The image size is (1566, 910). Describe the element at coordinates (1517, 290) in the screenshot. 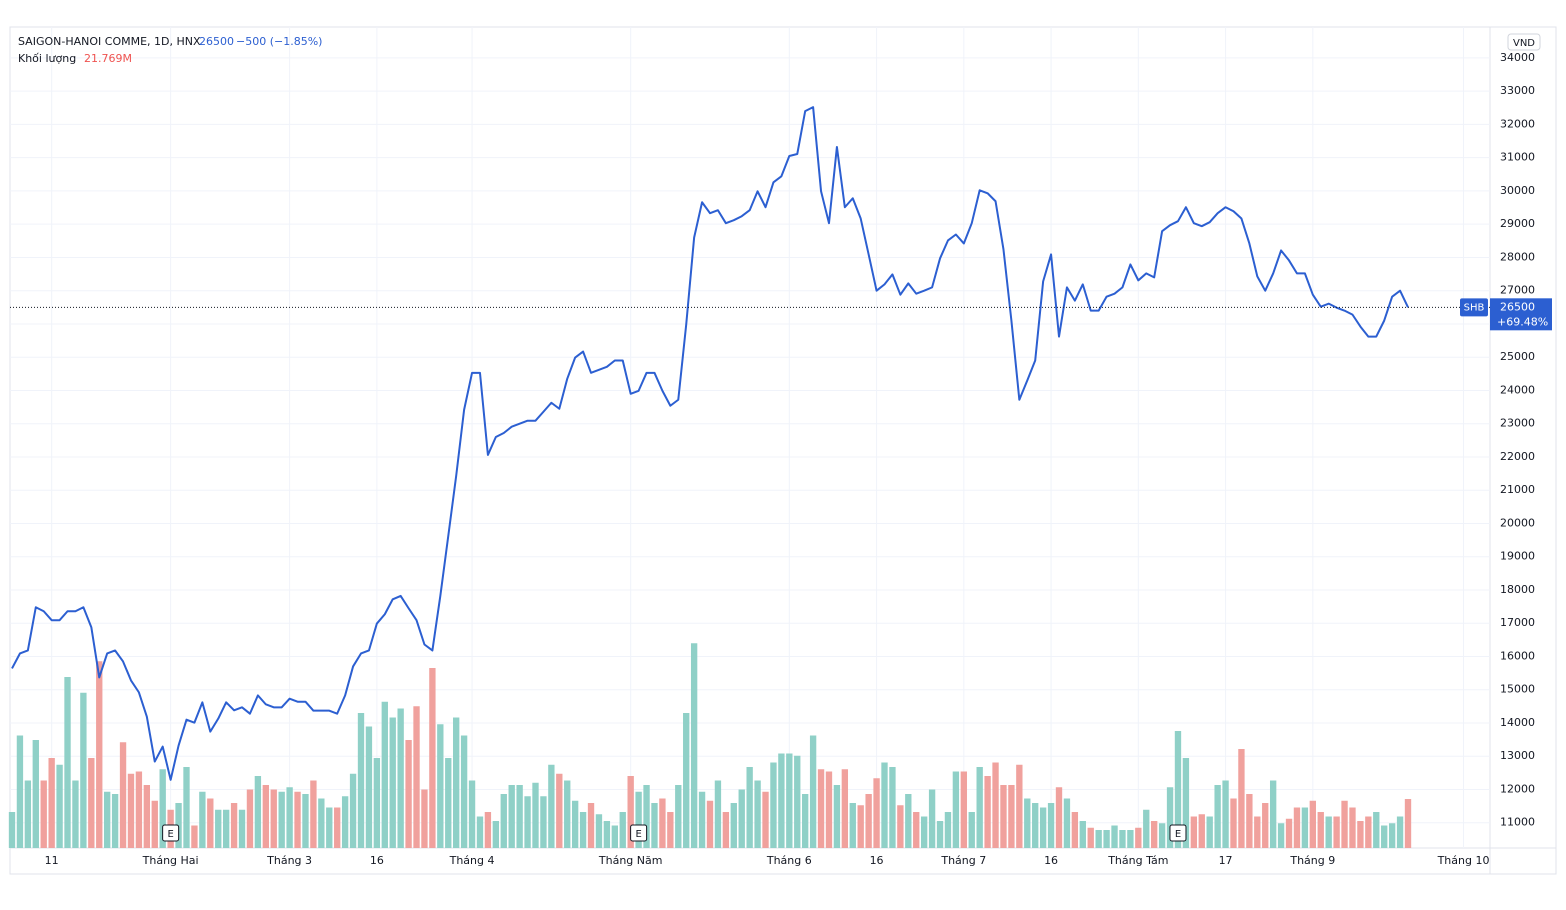

I see `y-tick-label: 27000` at that location.